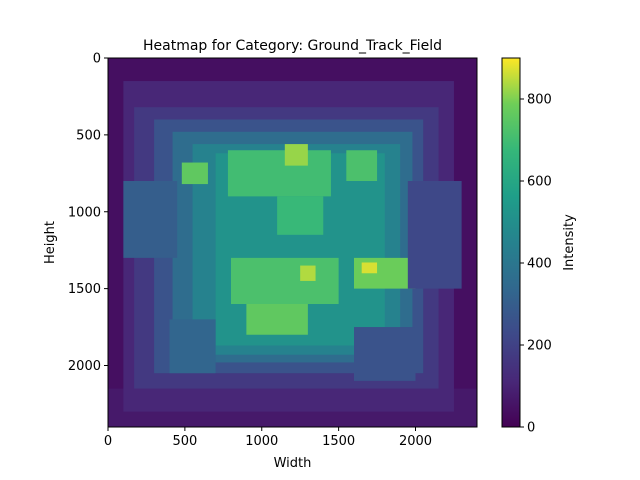 The height and width of the screenshot is (480, 640). I want to click on colorbar-label: Intensity, so click(569, 242).